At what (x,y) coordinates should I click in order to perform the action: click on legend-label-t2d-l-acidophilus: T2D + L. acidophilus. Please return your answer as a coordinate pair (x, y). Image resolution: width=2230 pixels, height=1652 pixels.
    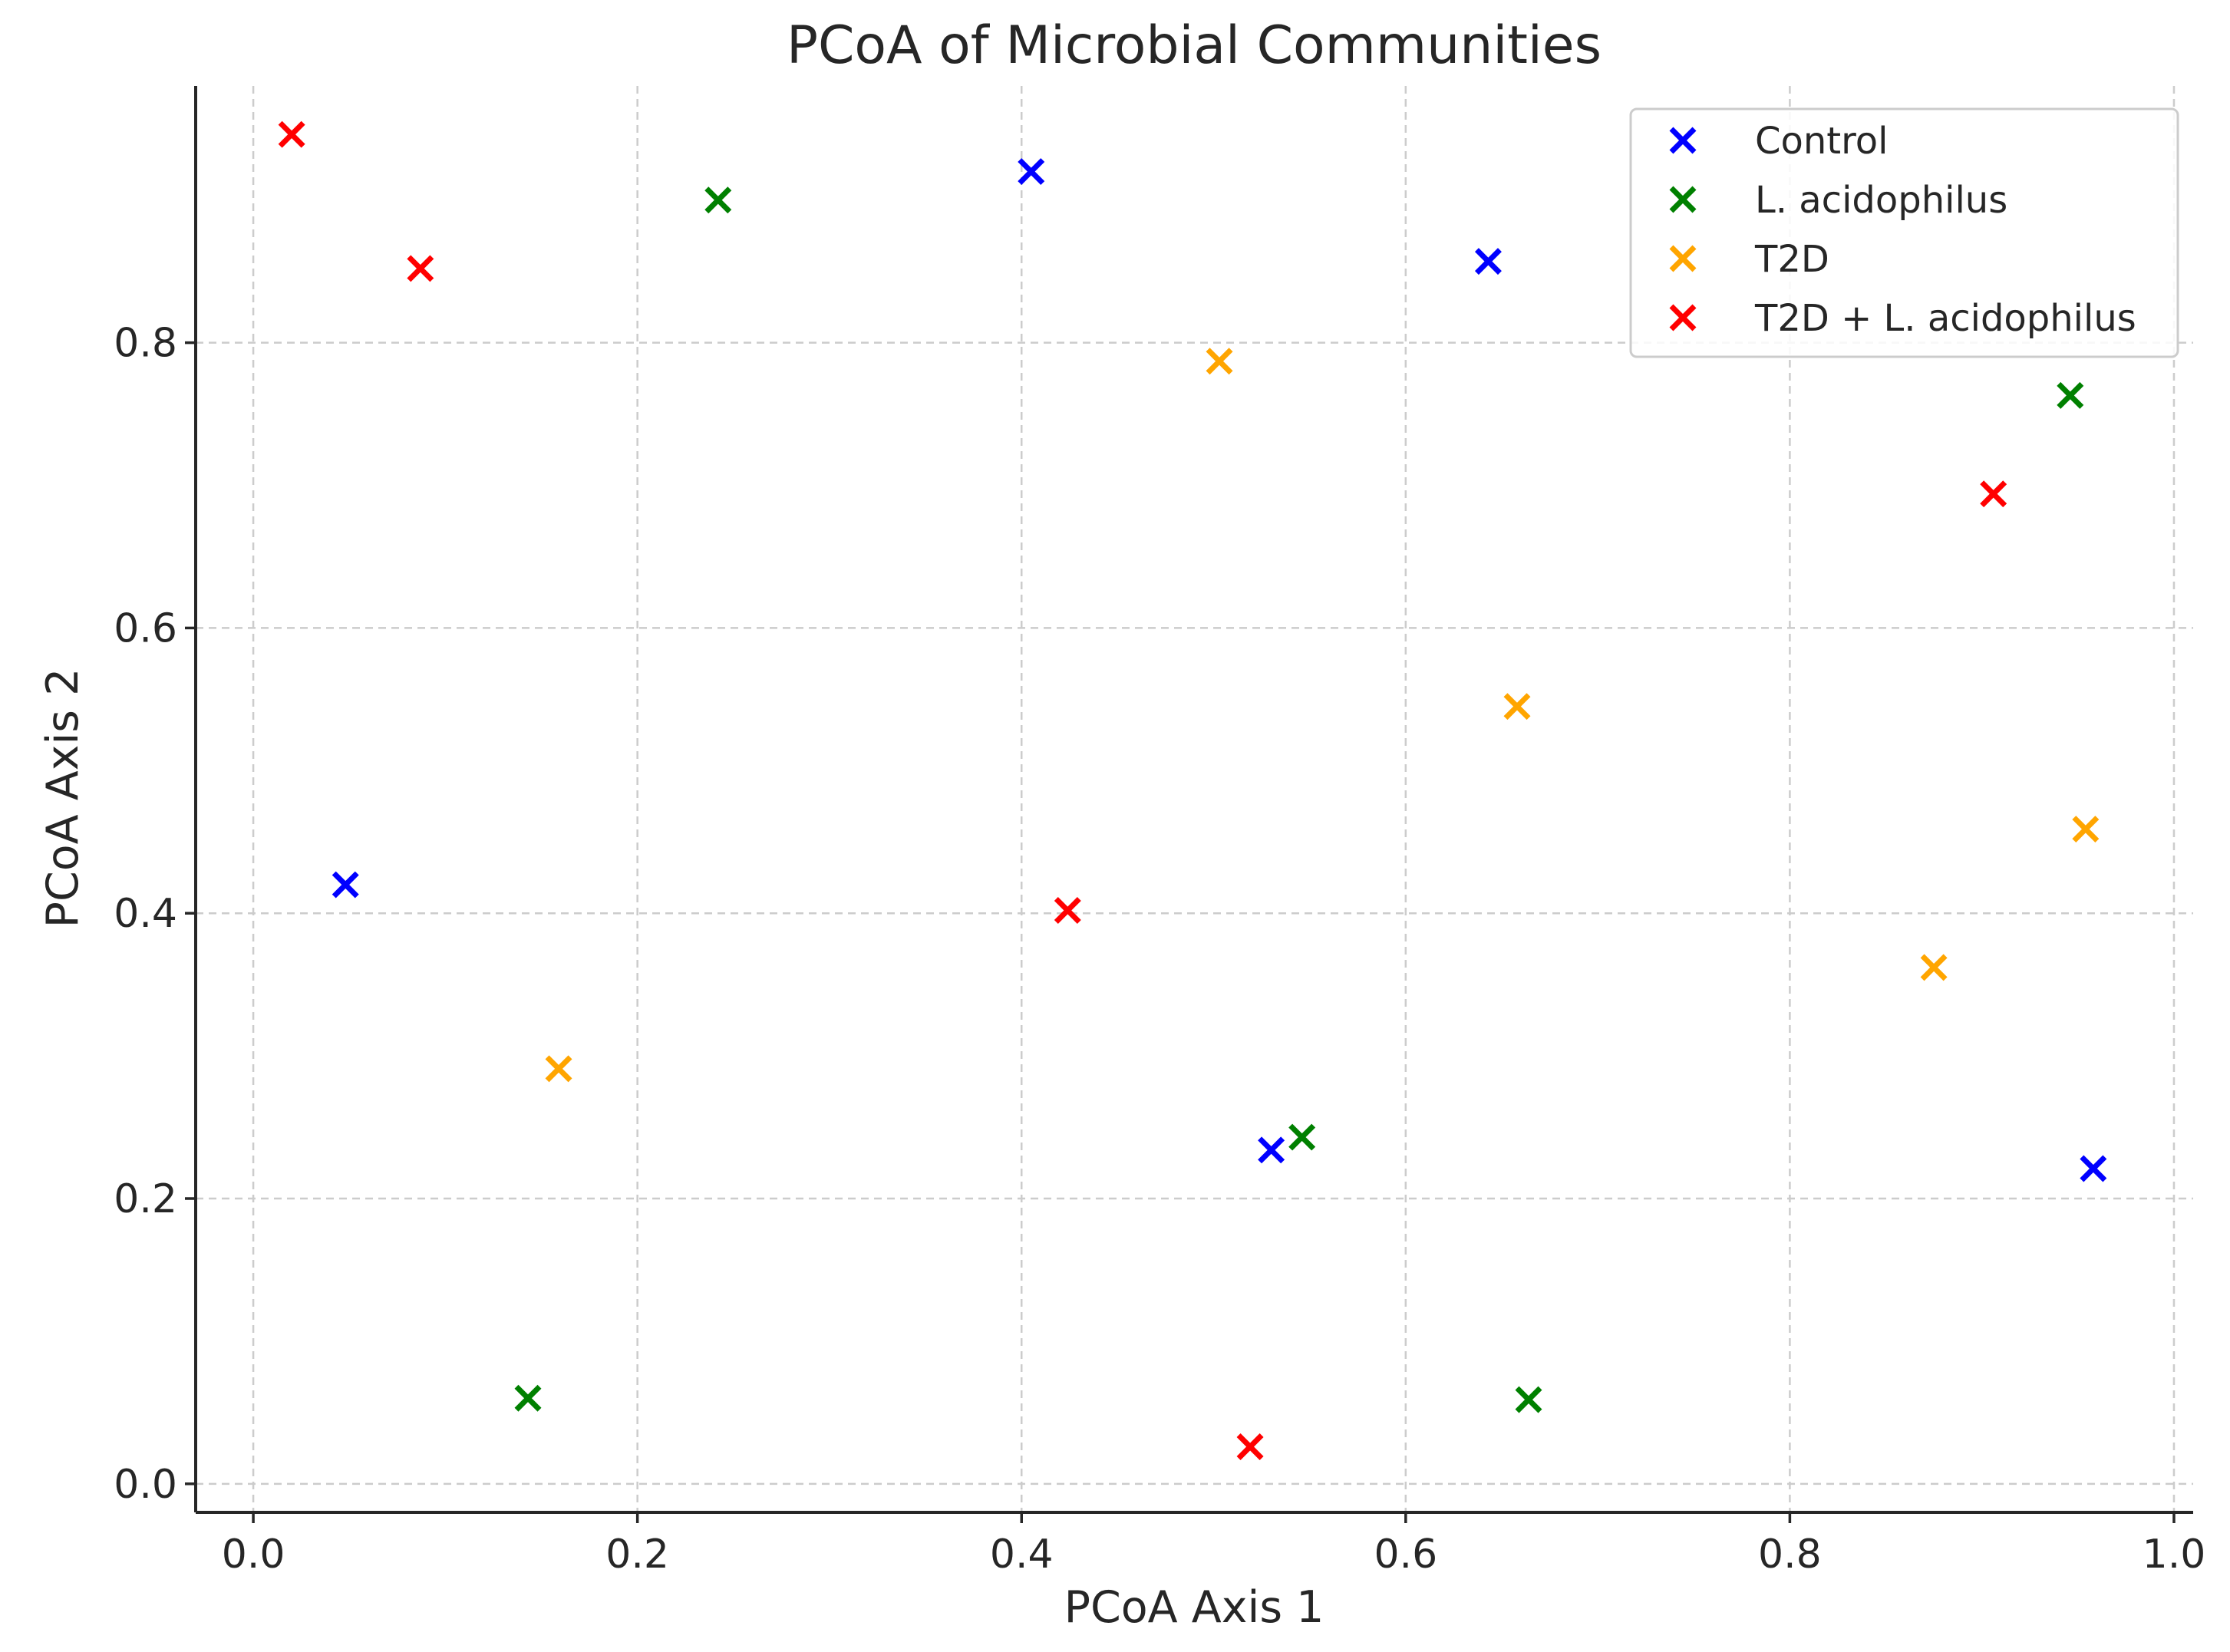
    Looking at the image, I should click on (1945, 318).